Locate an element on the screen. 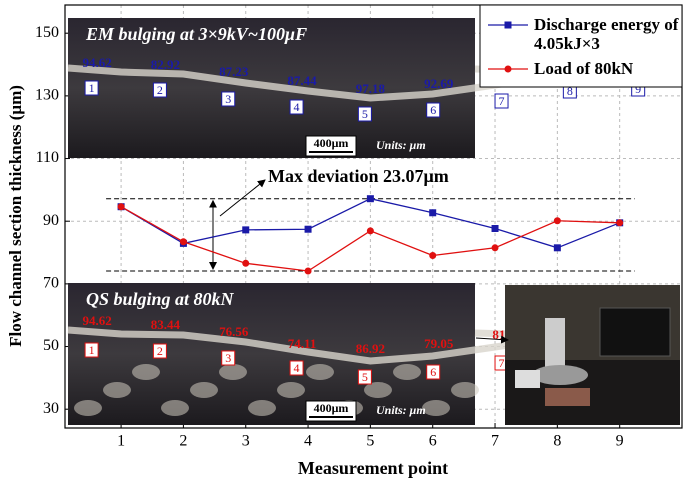  y-axis-label: Flow channel section thickness (μm) is located at coordinates (15, 216).